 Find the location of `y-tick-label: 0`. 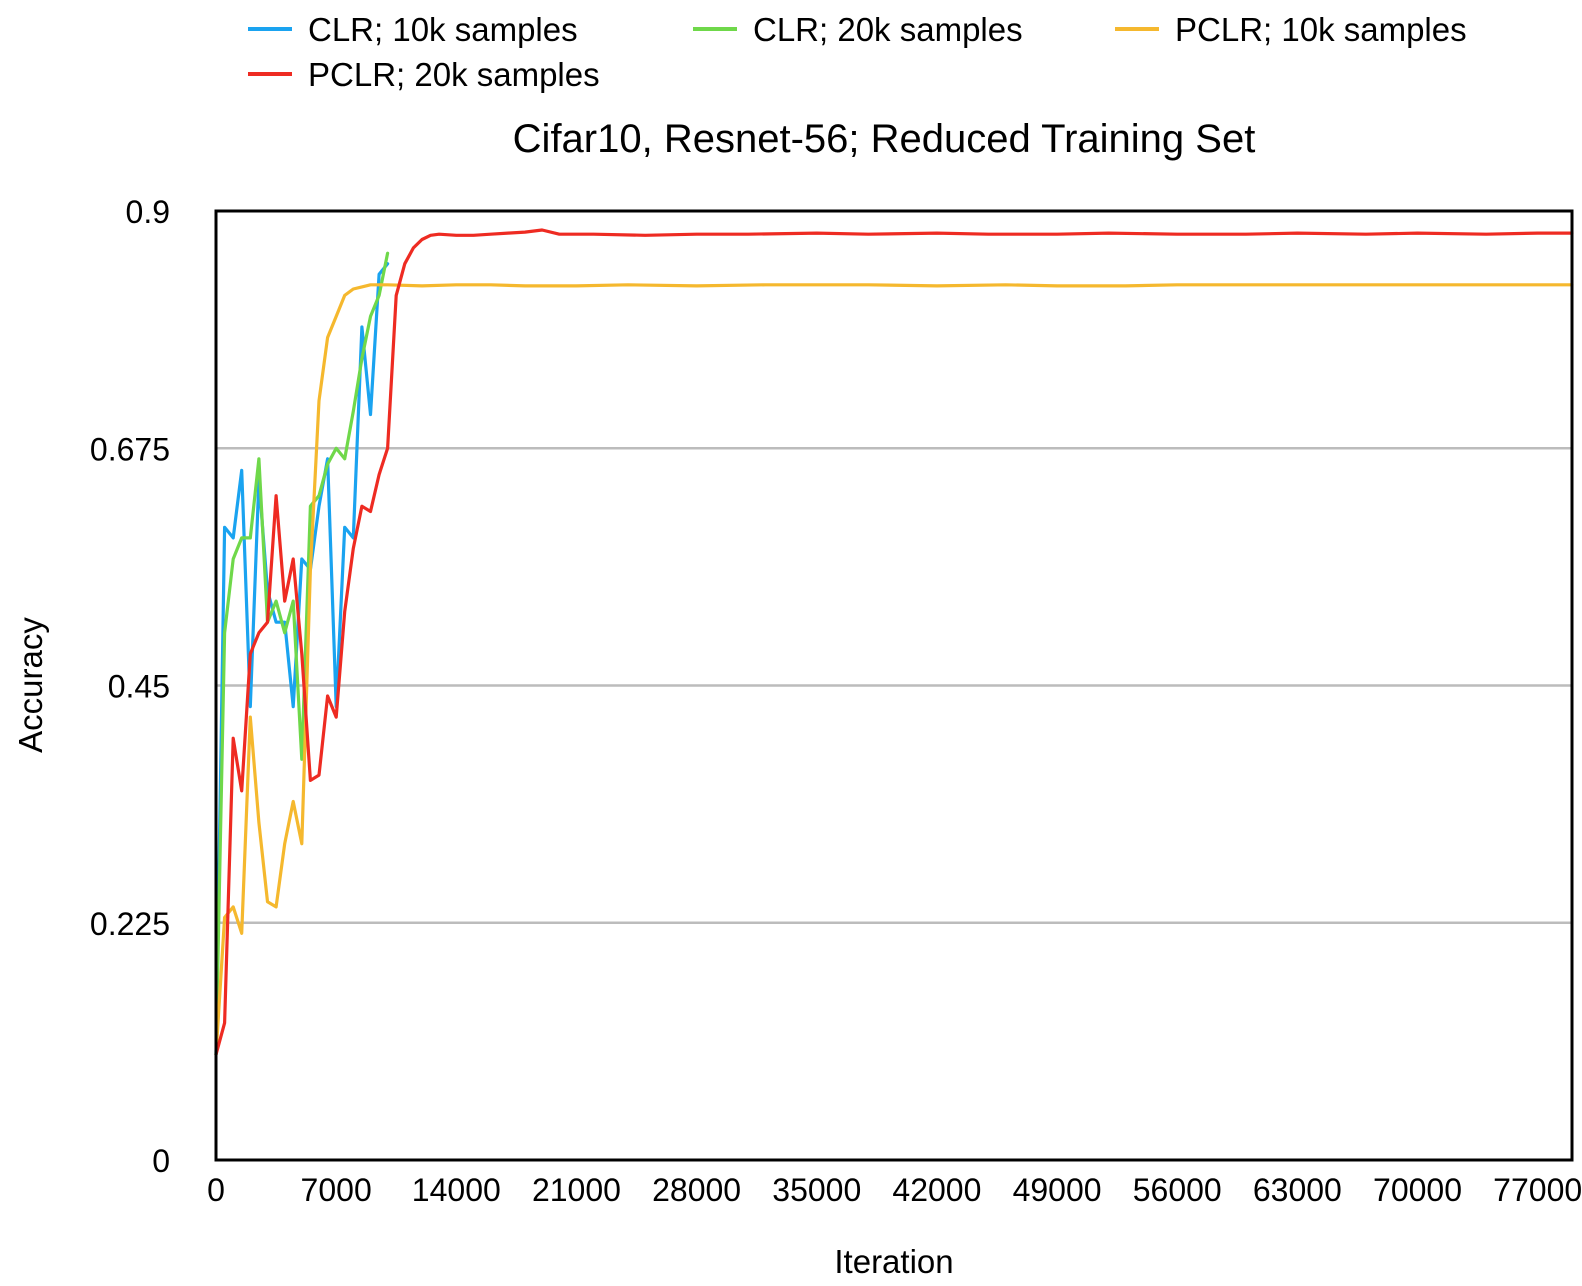

y-tick-label: 0 is located at coordinates (161, 1161).